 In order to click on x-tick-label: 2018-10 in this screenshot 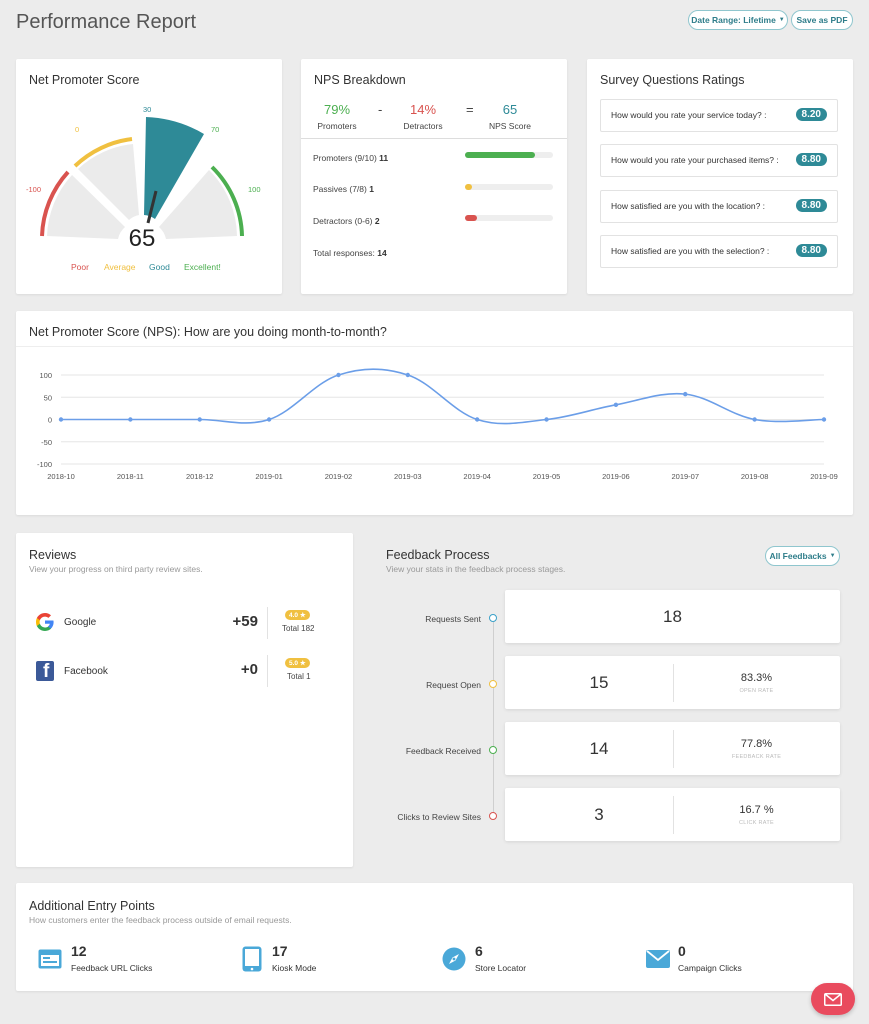, I will do `click(61, 476)`.